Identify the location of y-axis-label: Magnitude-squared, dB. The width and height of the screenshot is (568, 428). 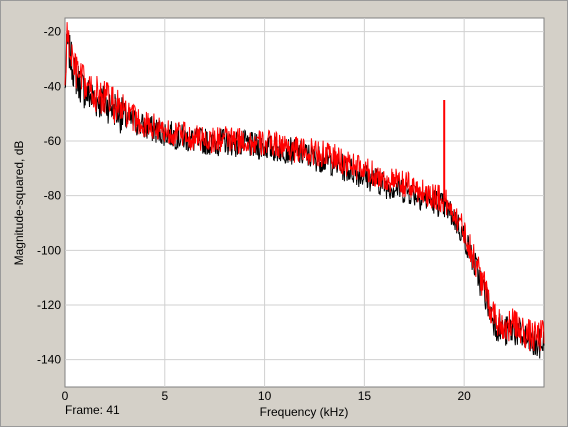
(19, 203).